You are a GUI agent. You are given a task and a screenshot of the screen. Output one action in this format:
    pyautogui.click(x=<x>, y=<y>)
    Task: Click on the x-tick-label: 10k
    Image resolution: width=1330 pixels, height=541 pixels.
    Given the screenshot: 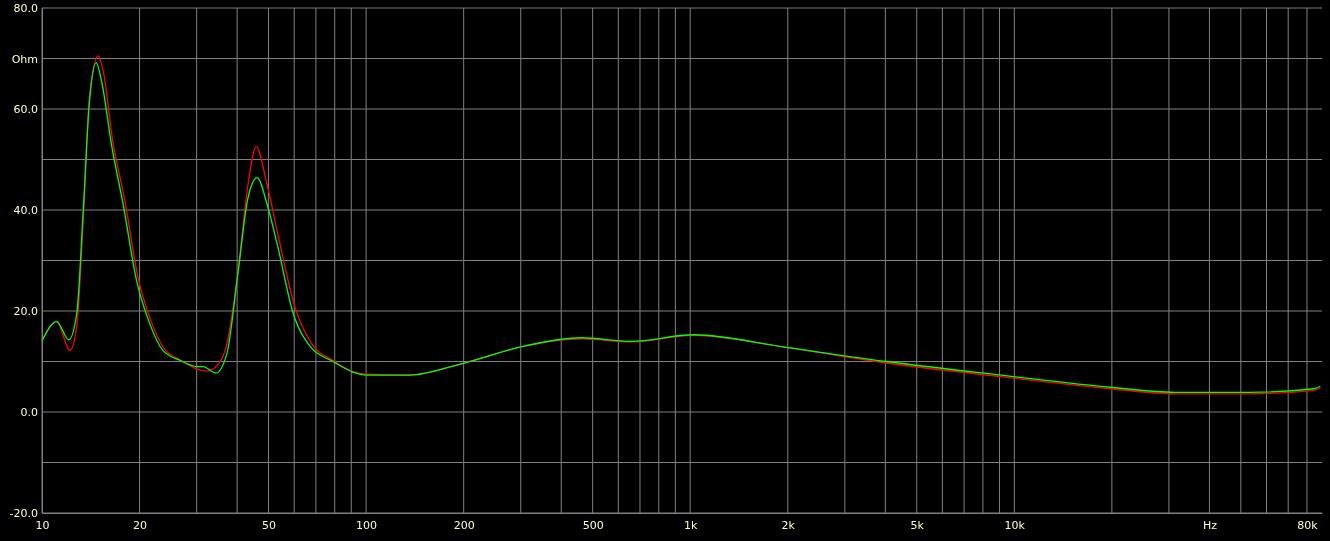 What is the action you would take?
    pyautogui.click(x=1015, y=525)
    